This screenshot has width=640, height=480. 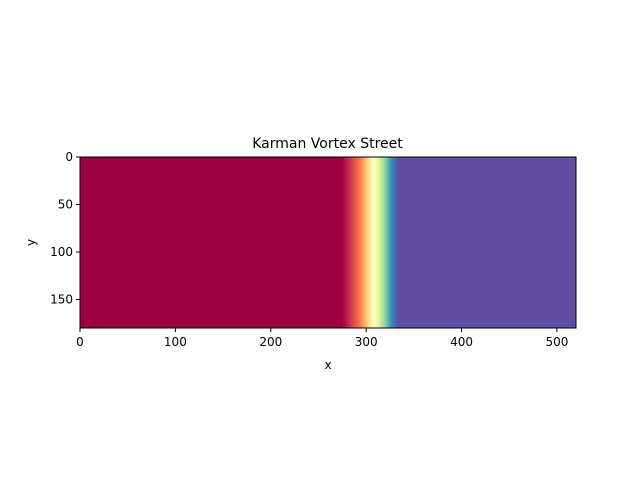 What do you see at coordinates (31, 242) in the screenshot?
I see `y-axis-label: y` at bounding box center [31, 242].